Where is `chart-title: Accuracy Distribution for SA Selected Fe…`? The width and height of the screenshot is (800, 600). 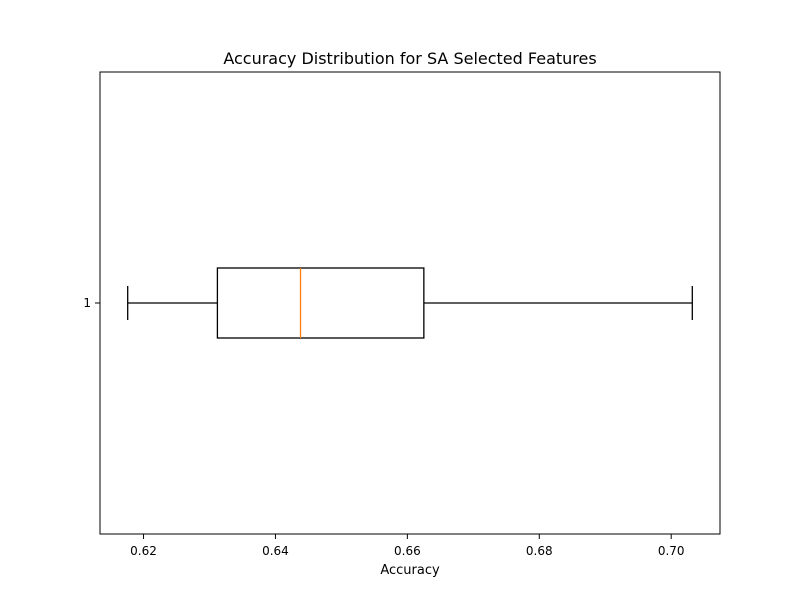 chart-title: Accuracy Distribution for SA Selected Fe… is located at coordinates (409, 58).